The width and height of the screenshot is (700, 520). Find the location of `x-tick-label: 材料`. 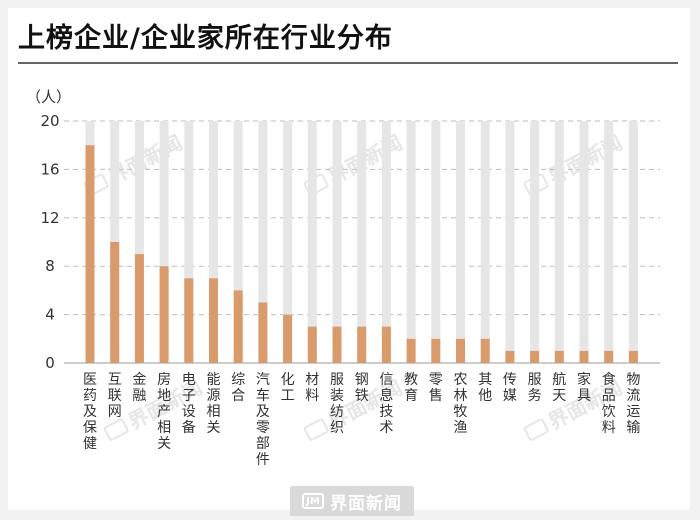

x-tick-label: 材料 is located at coordinates (312, 388).